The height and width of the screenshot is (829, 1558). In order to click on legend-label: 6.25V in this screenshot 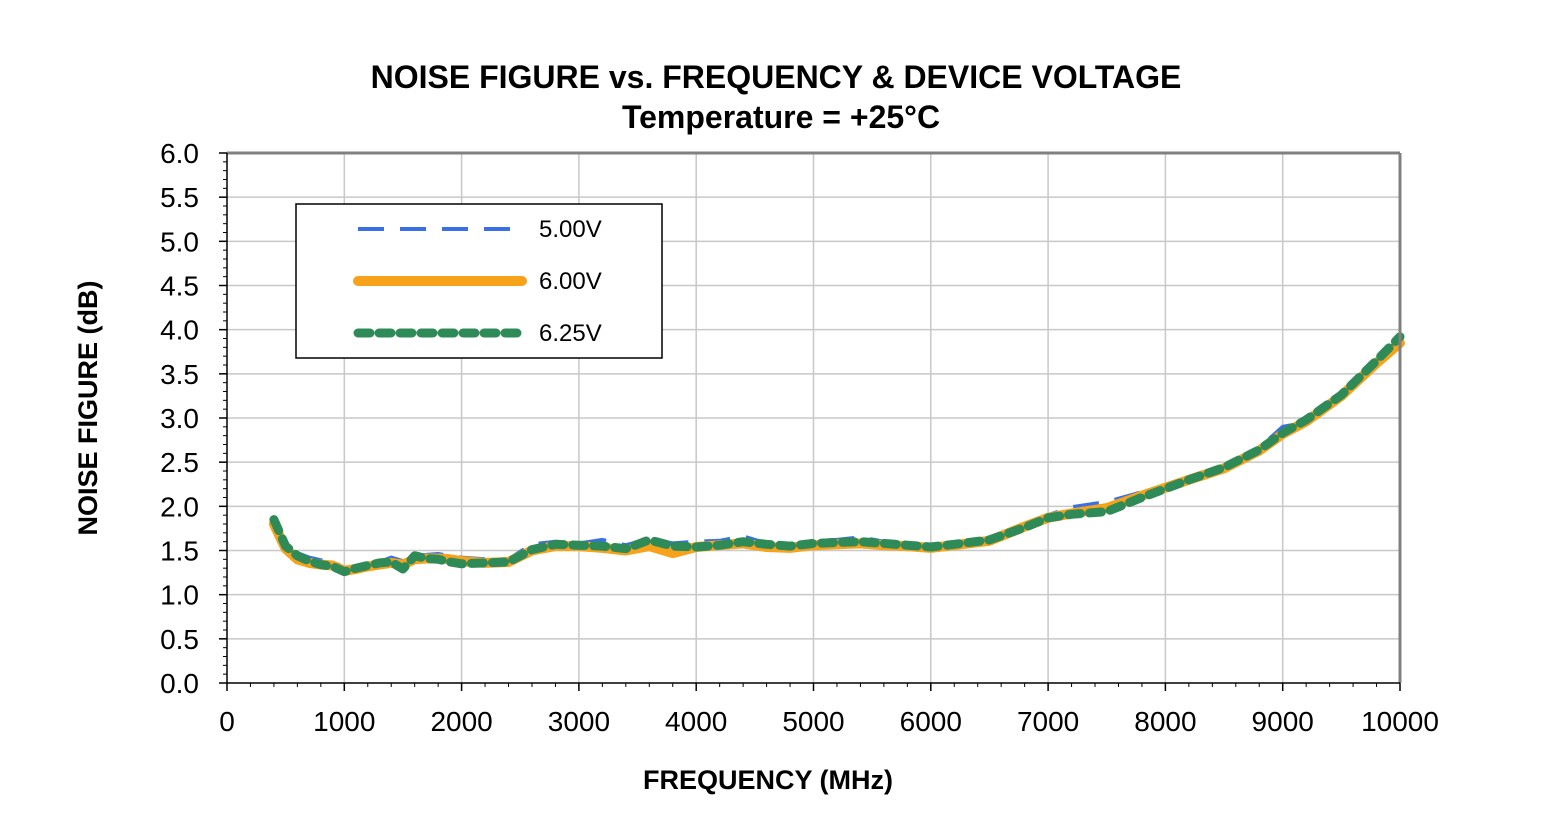, I will do `click(570, 333)`.